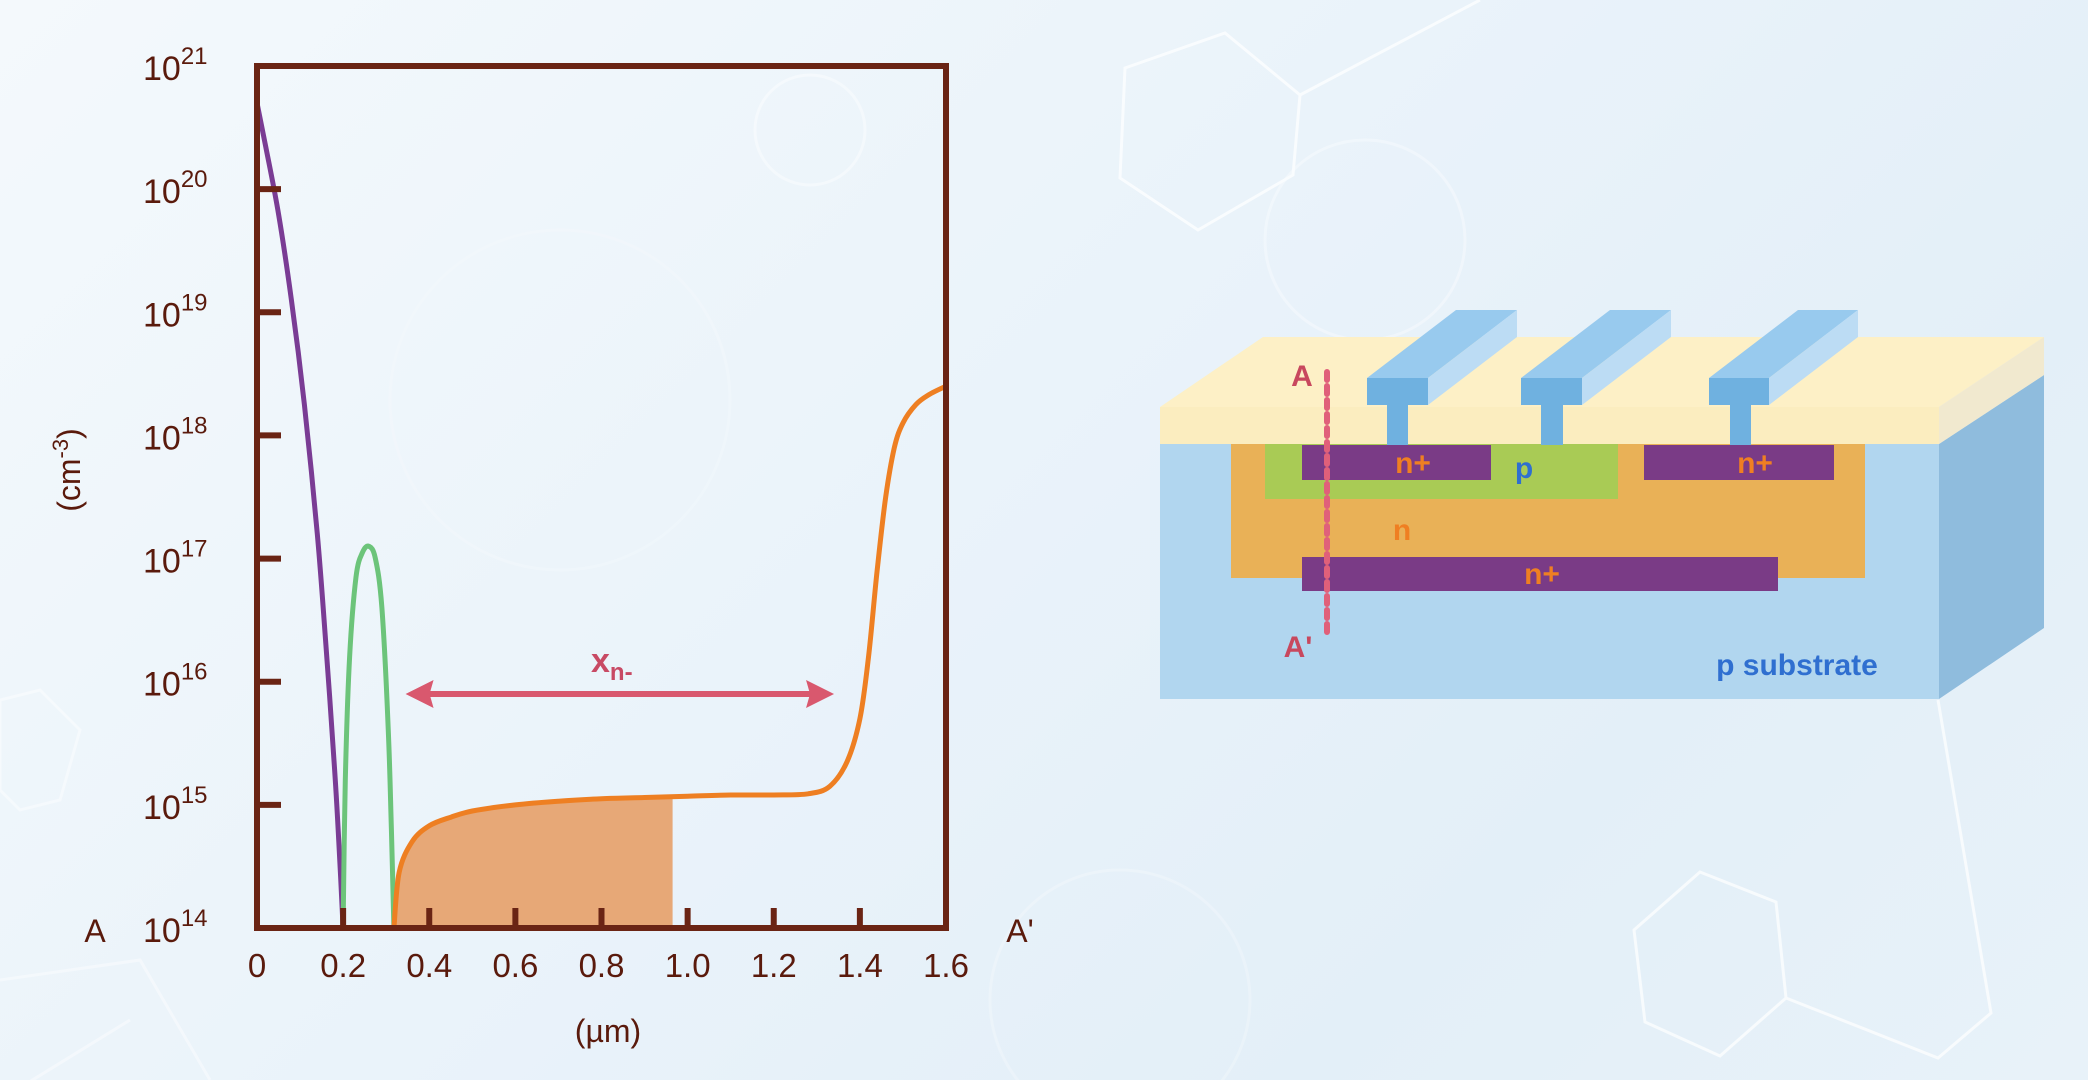 Image resolution: width=2088 pixels, height=1080 pixels. Describe the element at coordinates (602, 965) in the screenshot. I see `x-tick-label: 0.8` at that location.